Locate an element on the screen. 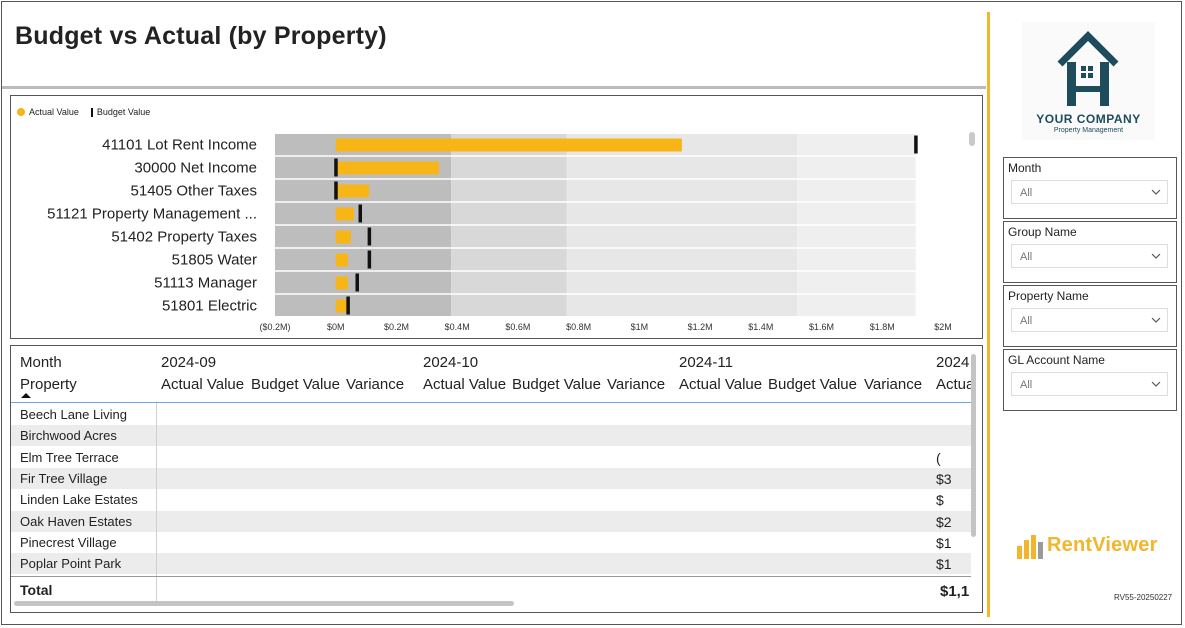 The width and height of the screenshot is (1185, 628). table-cell-cut: $2 is located at coordinates (944, 521).